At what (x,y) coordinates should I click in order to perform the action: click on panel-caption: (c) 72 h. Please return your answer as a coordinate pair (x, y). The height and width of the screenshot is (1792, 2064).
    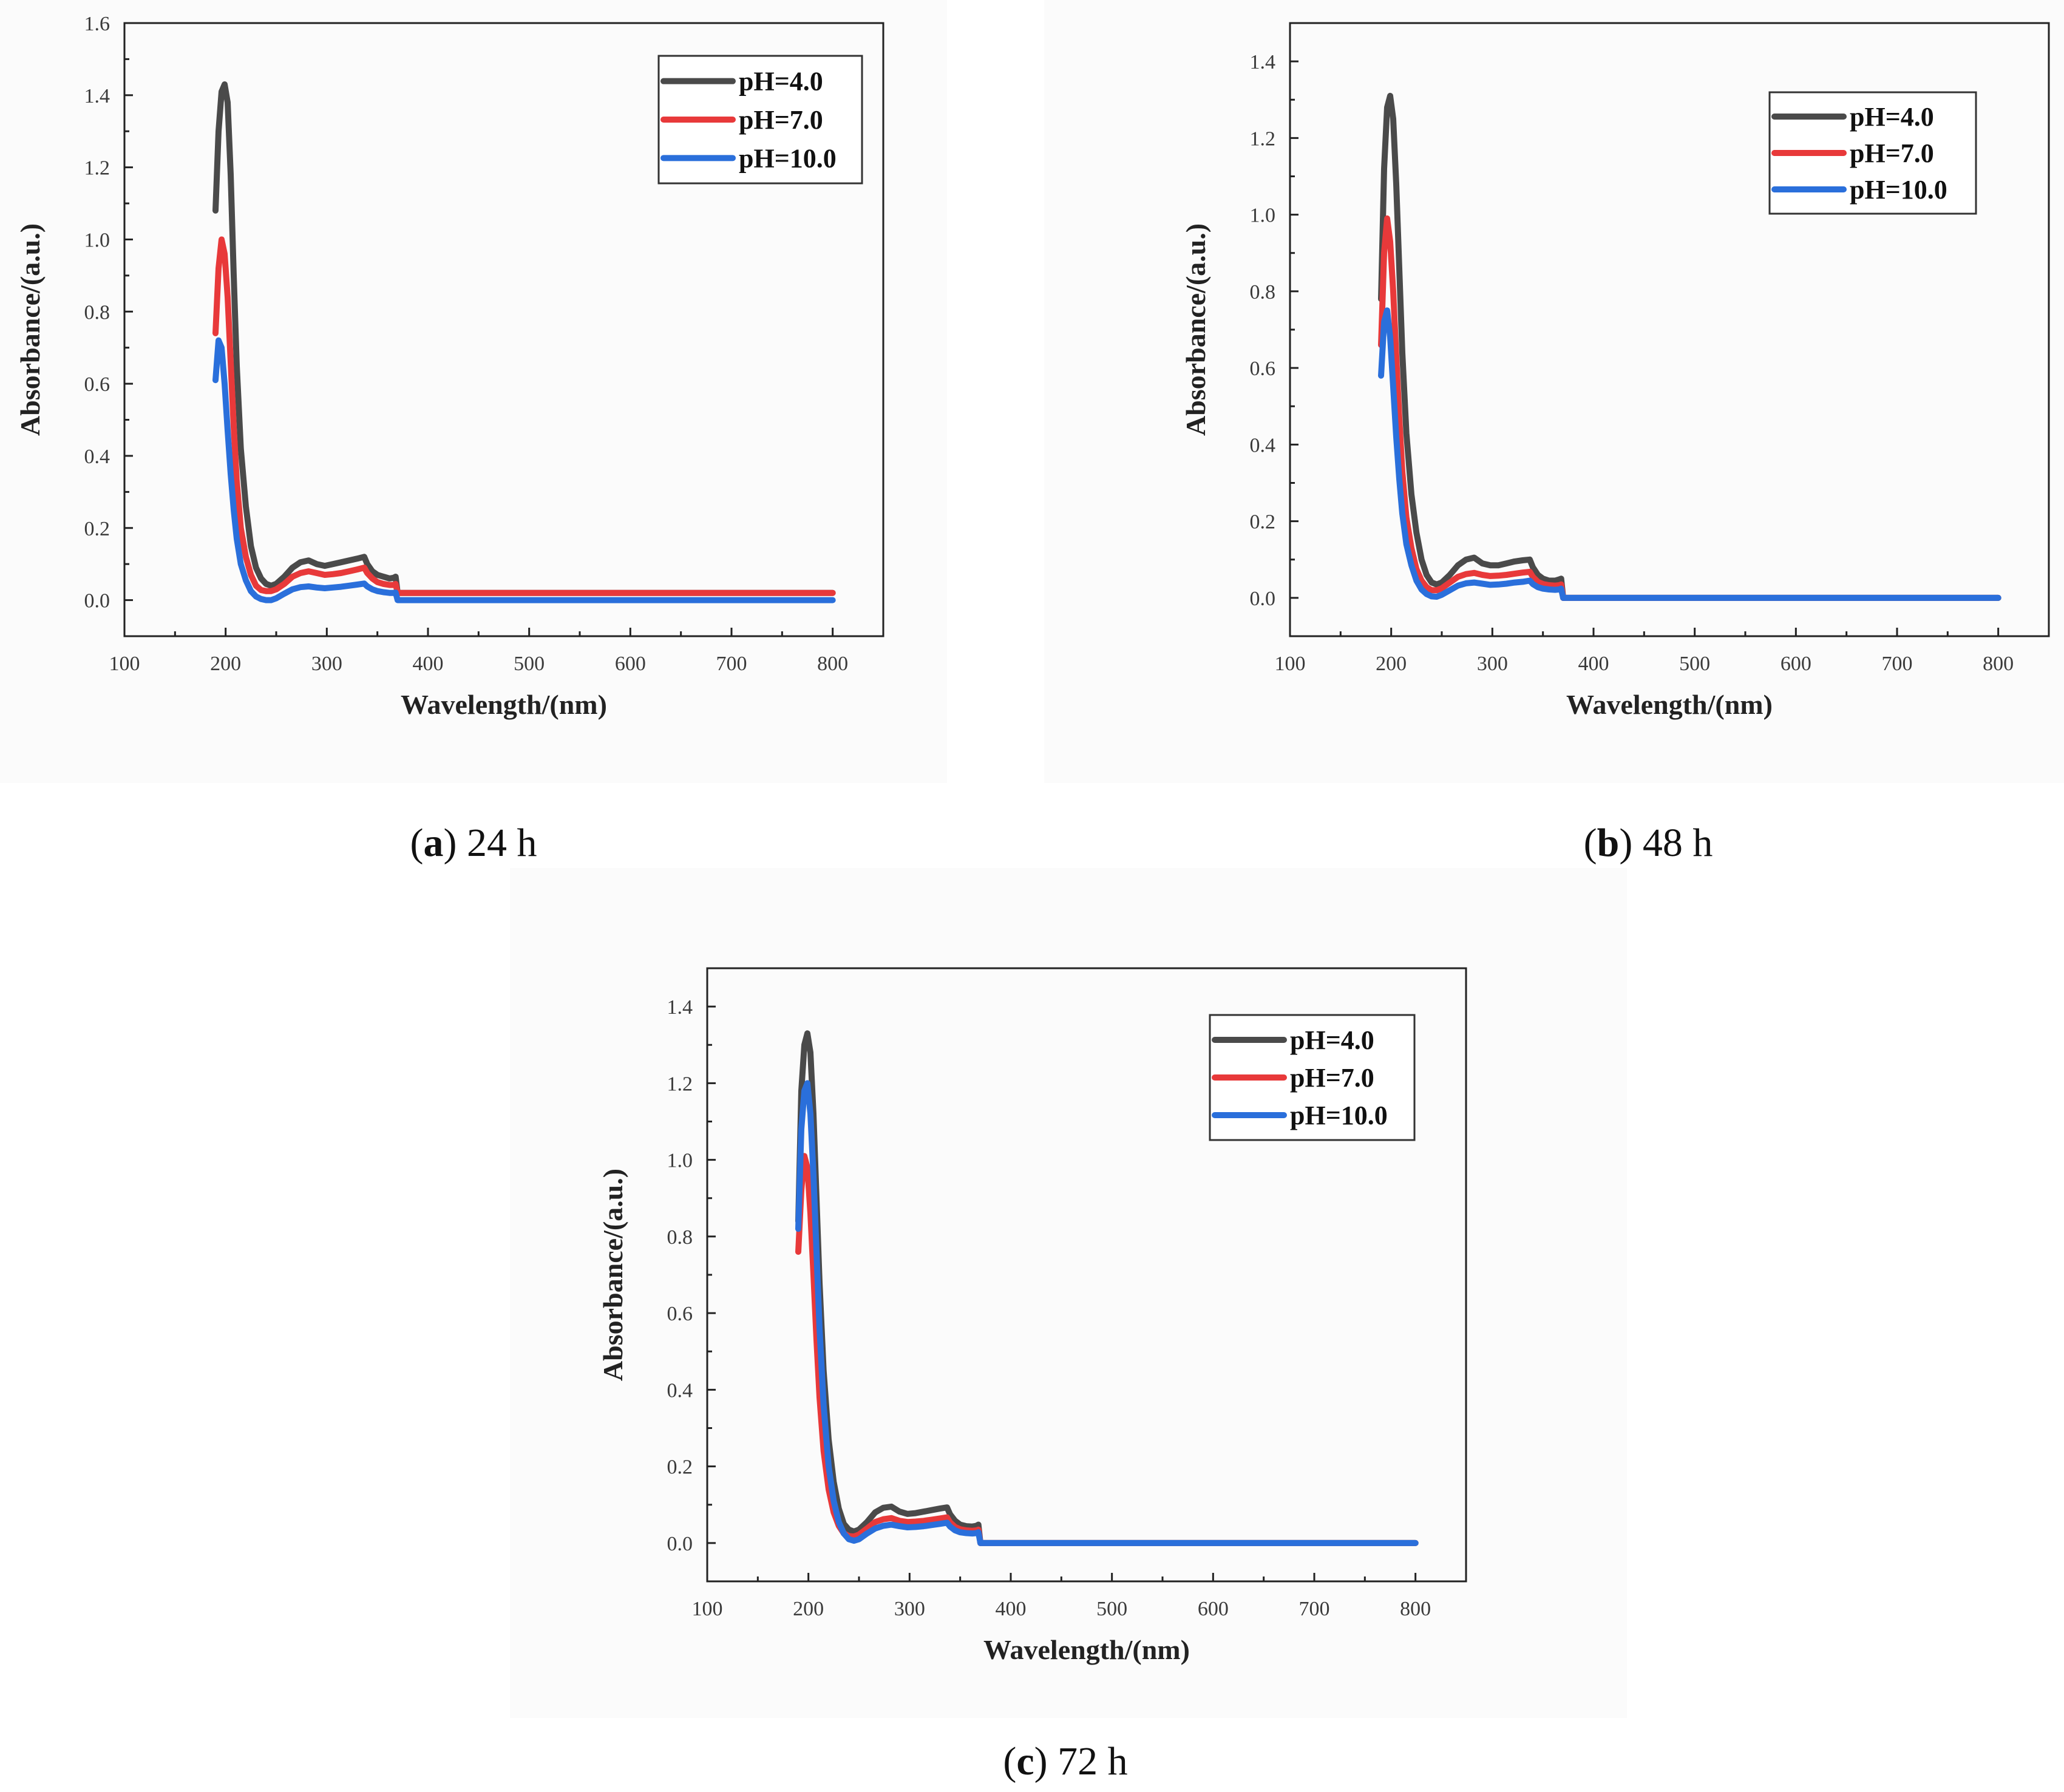
    Looking at the image, I should click on (1065, 1761).